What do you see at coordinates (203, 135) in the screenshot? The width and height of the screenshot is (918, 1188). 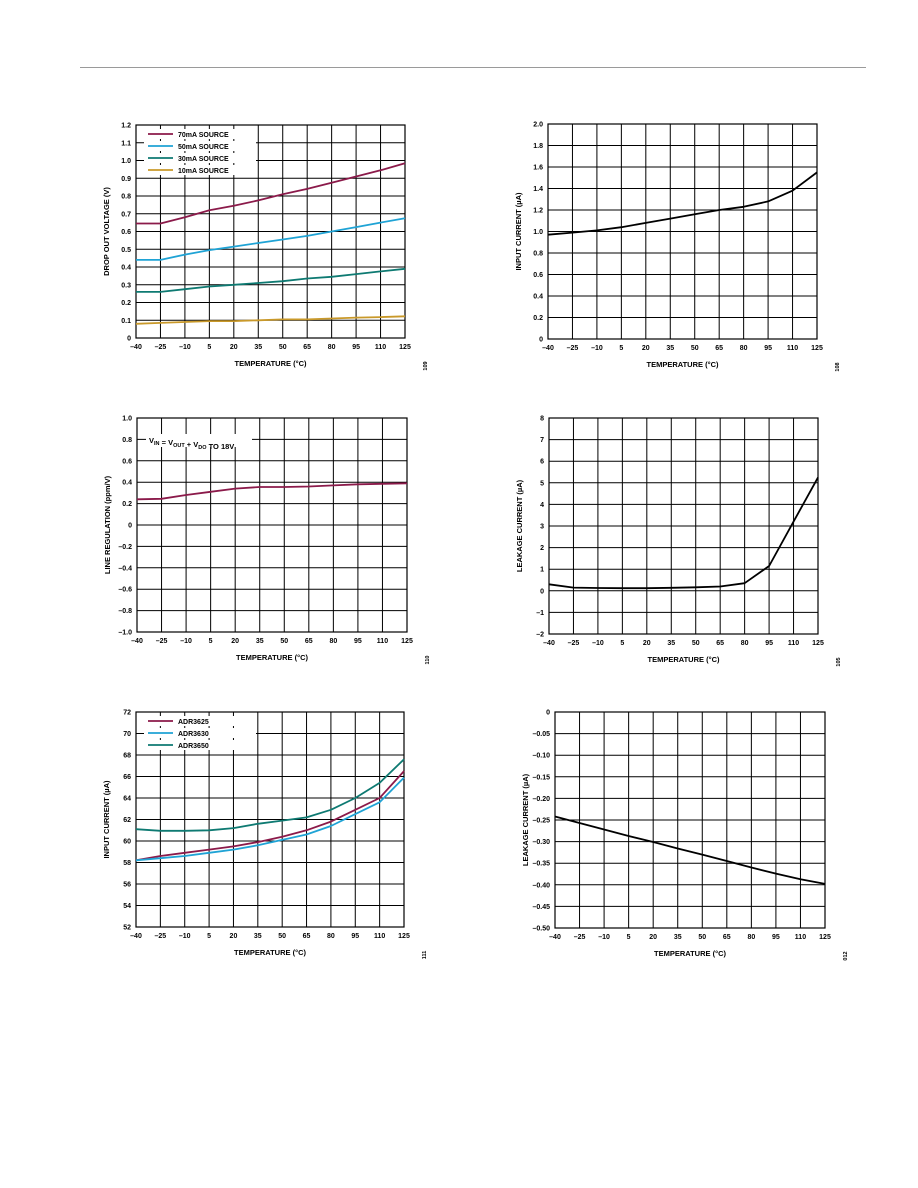 I see `legend-label: 70mA SOURCE` at bounding box center [203, 135].